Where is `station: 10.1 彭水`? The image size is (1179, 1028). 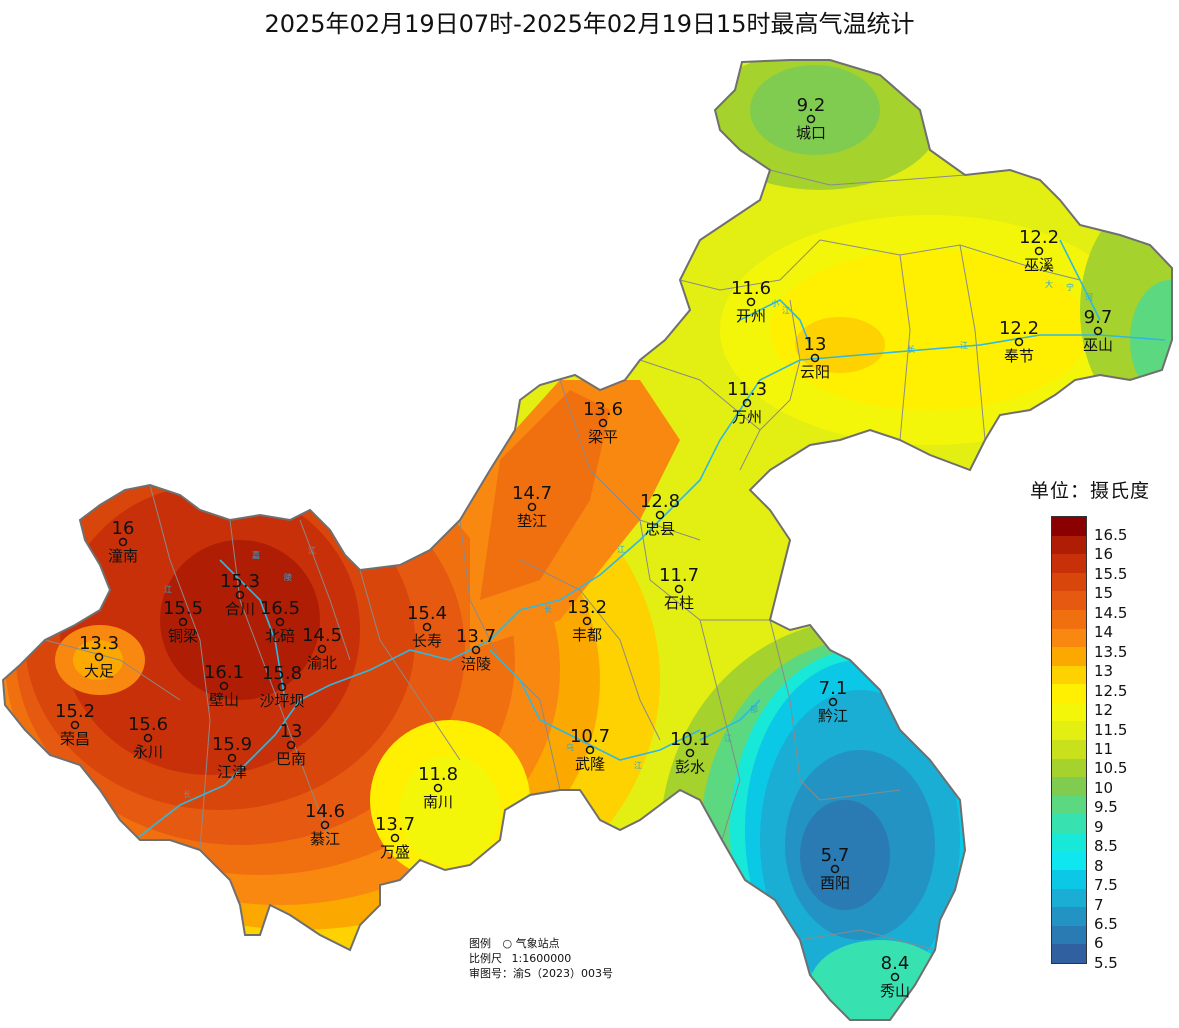 station: 10.1 彭水 is located at coordinates (690, 752).